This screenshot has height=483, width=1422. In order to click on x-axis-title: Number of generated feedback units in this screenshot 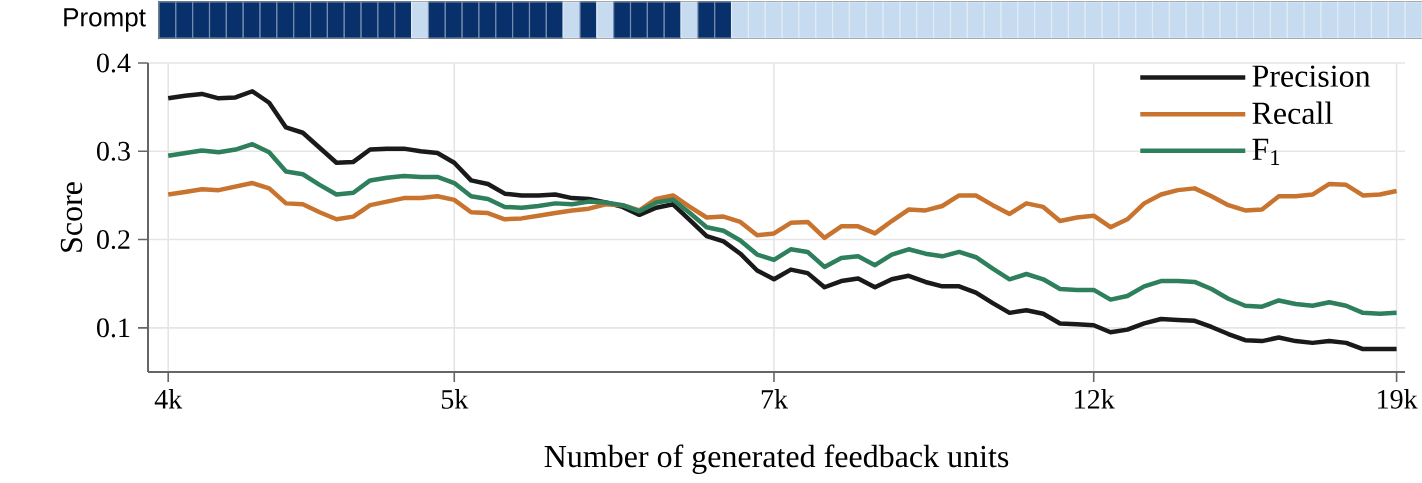, I will do `click(776, 459)`.